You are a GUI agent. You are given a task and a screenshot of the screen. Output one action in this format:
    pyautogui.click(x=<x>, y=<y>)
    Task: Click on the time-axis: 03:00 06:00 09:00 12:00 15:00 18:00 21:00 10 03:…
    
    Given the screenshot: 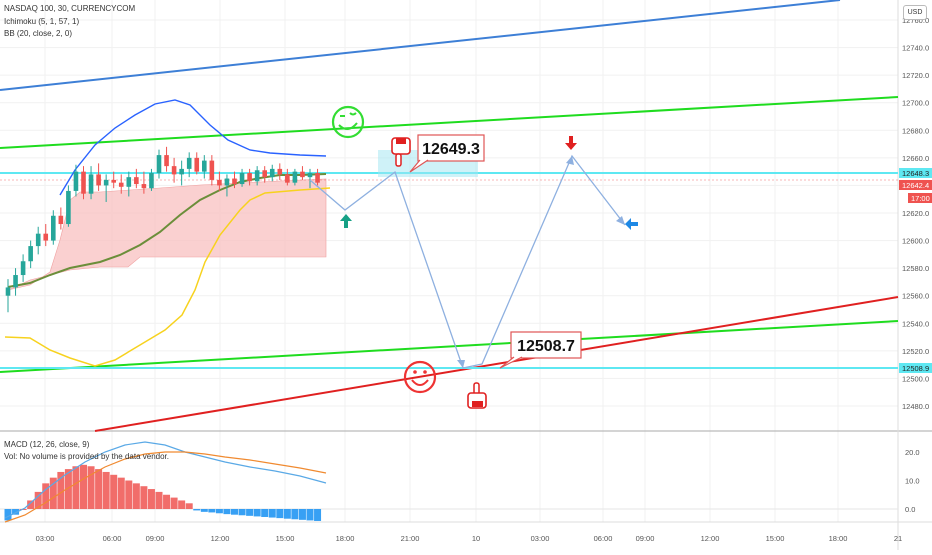 What is the action you would take?
    pyautogui.click(x=469, y=538)
    